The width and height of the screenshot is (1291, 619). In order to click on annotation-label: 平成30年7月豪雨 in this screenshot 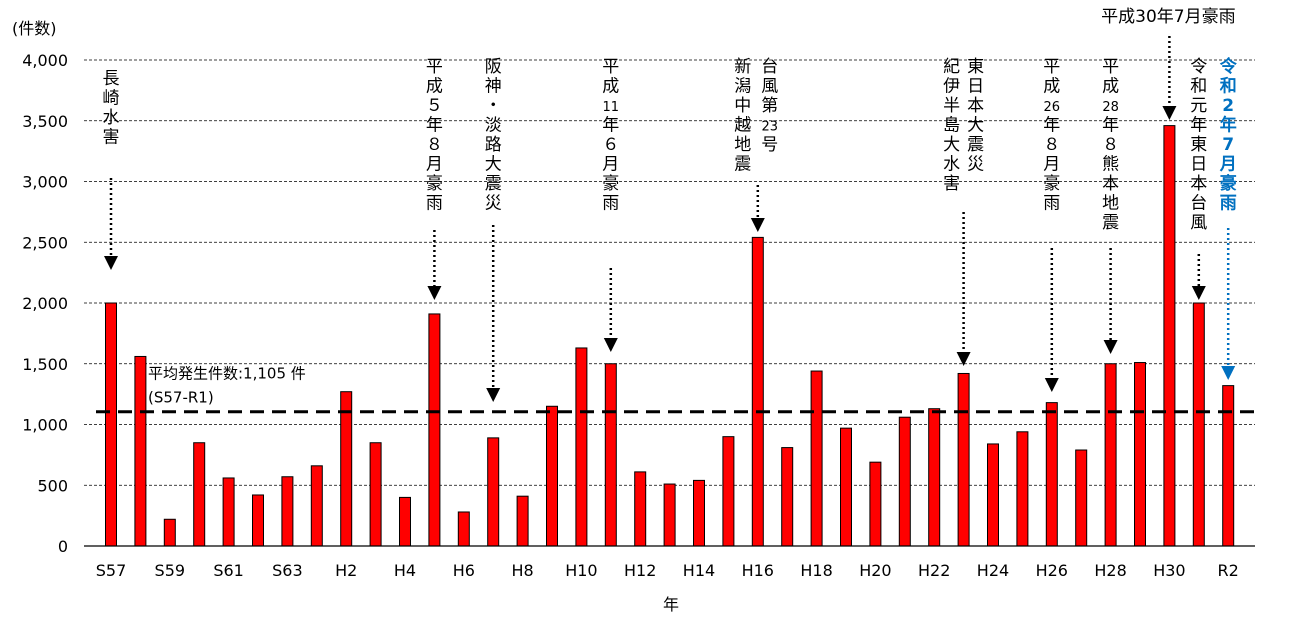, I will do `click(1168, 16)`.